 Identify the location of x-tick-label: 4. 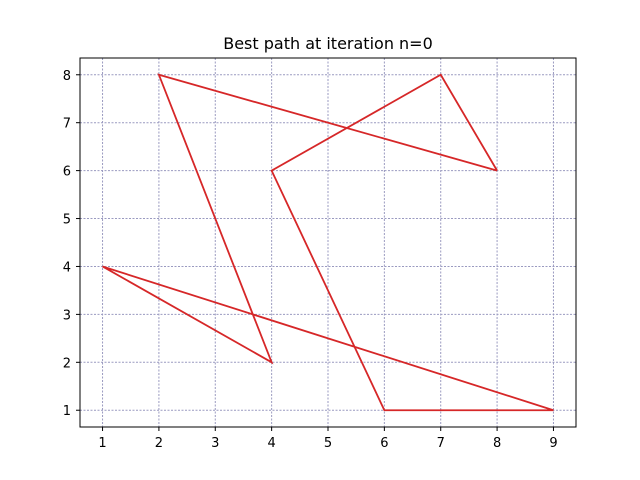
(271, 443).